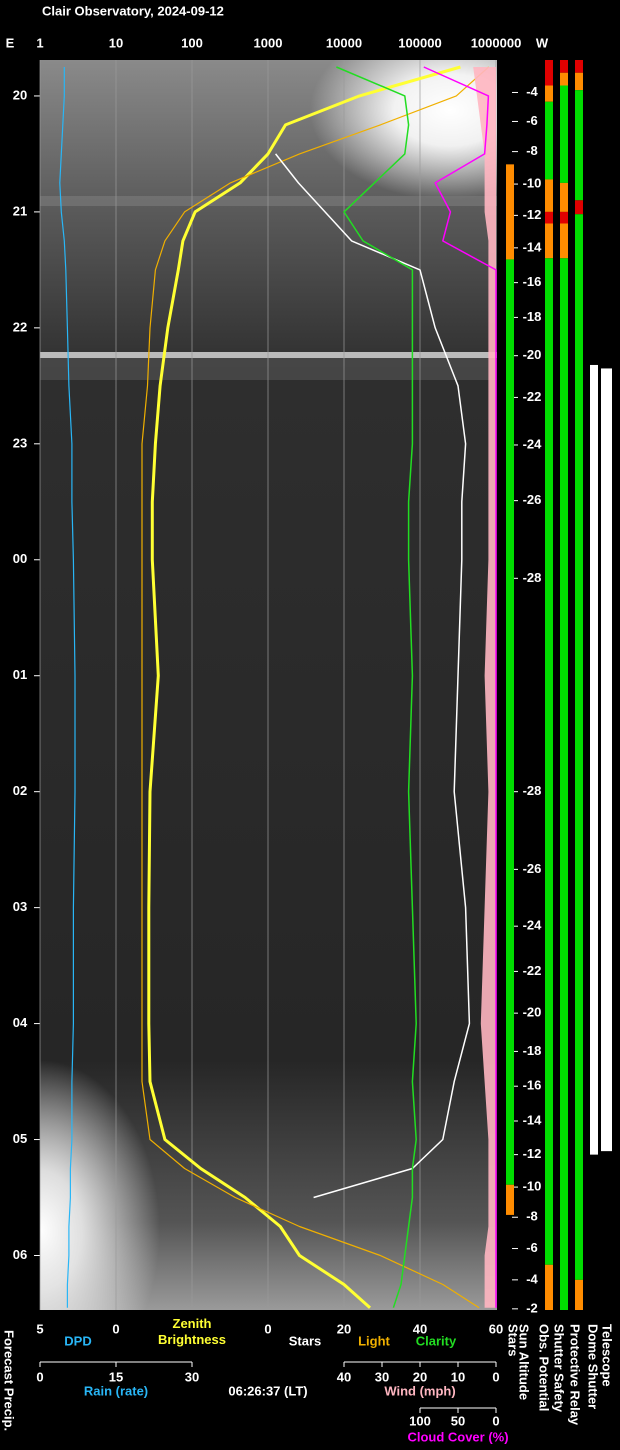 This screenshot has width=620, height=1450. Describe the element at coordinates (513, 1340) in the screenshot. I see `status-label: Stars` at that location.